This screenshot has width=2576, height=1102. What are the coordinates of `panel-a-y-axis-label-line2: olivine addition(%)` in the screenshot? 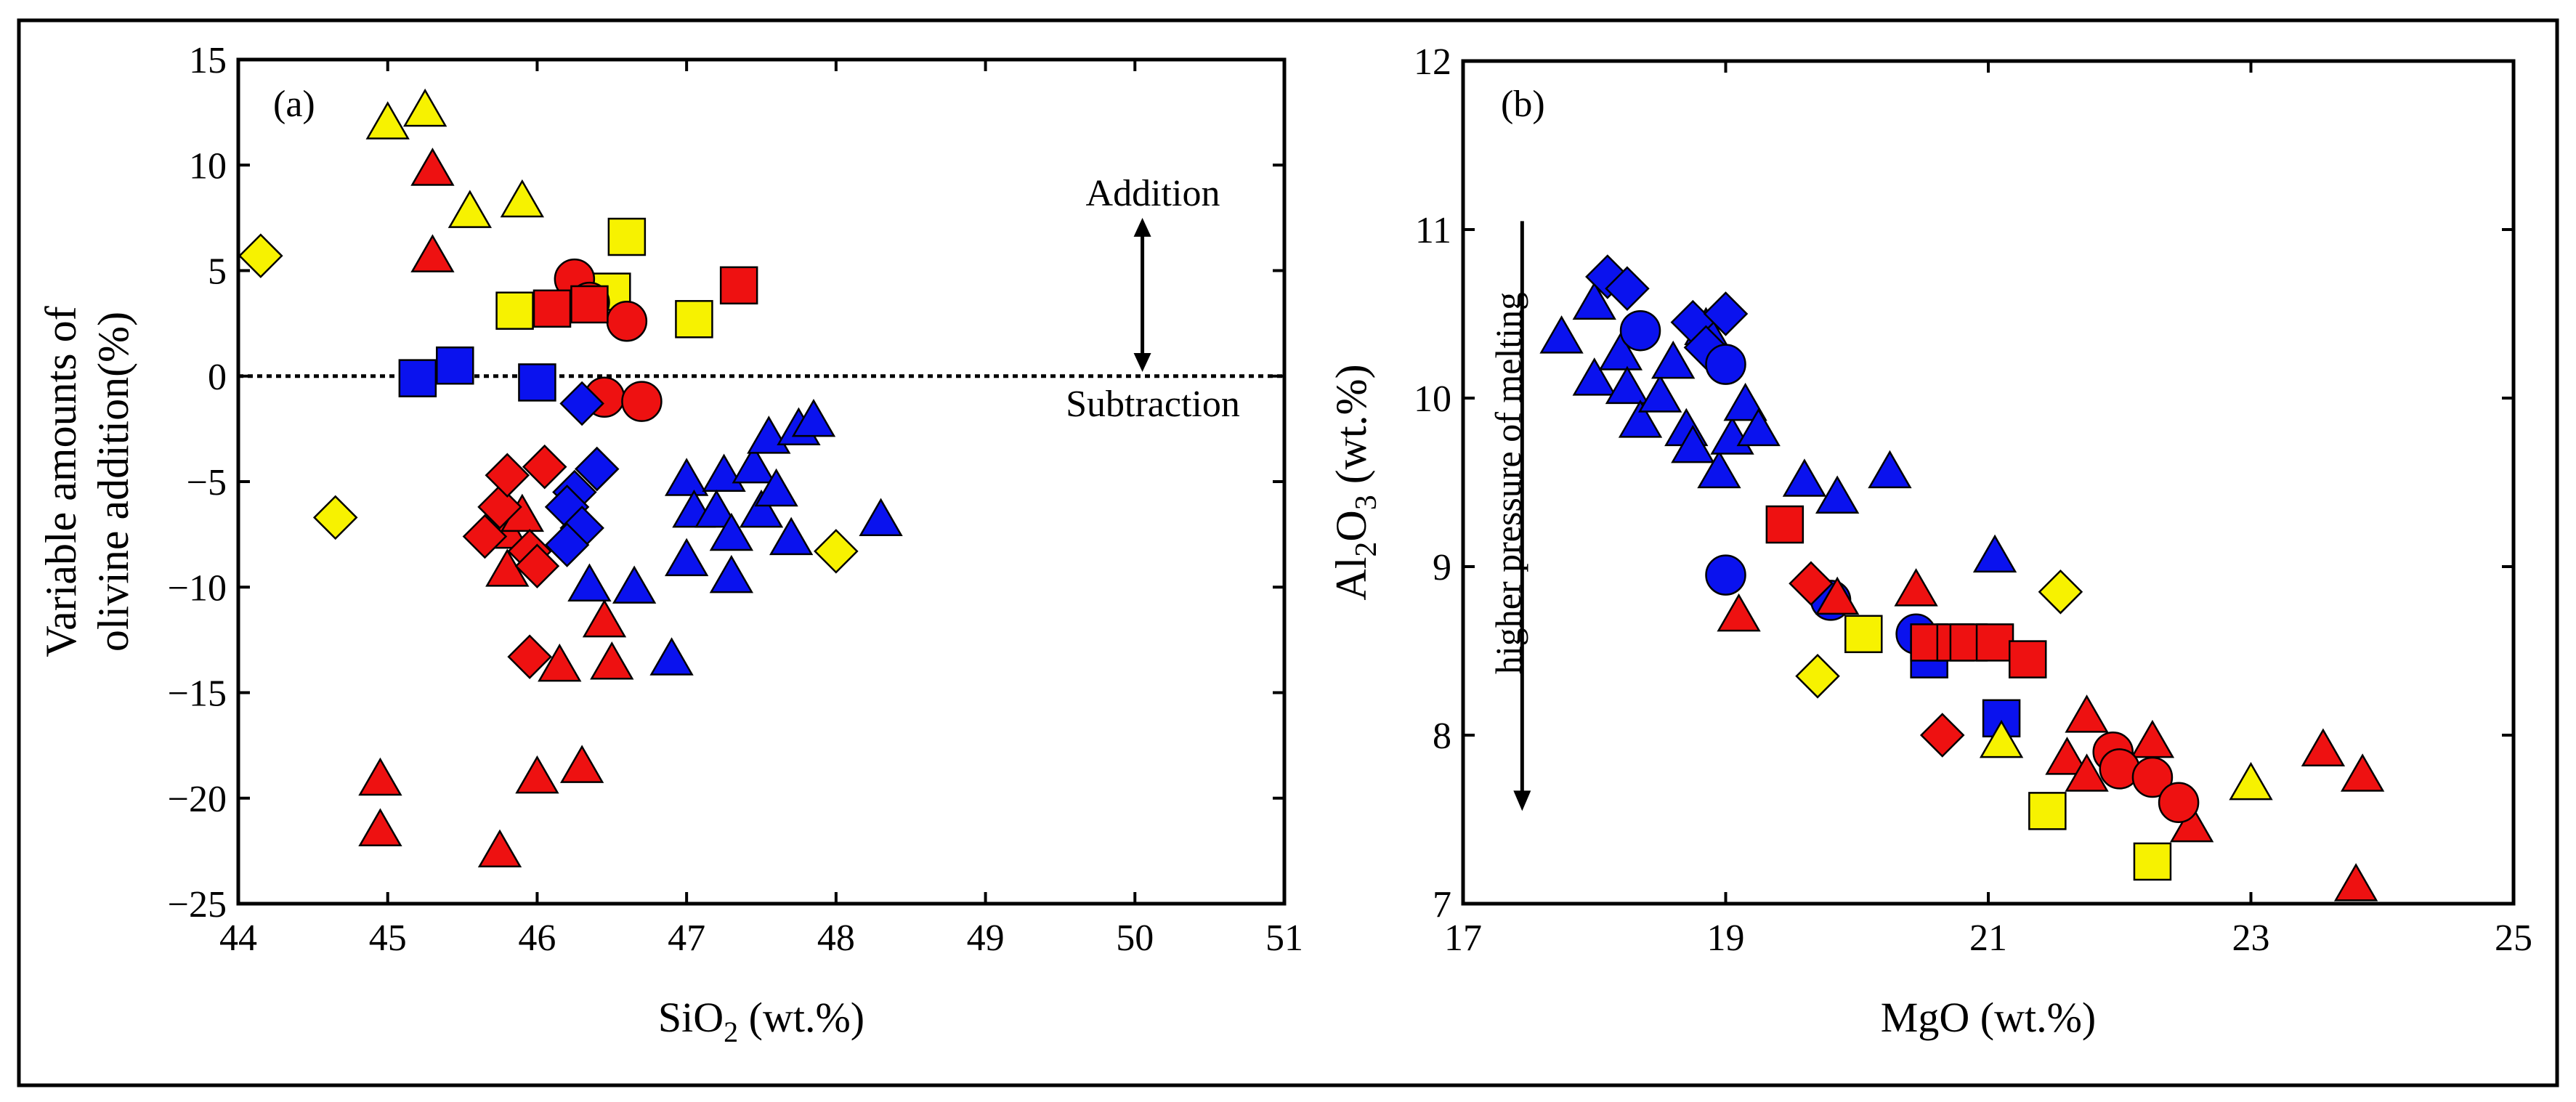 It's located at (113, 482).